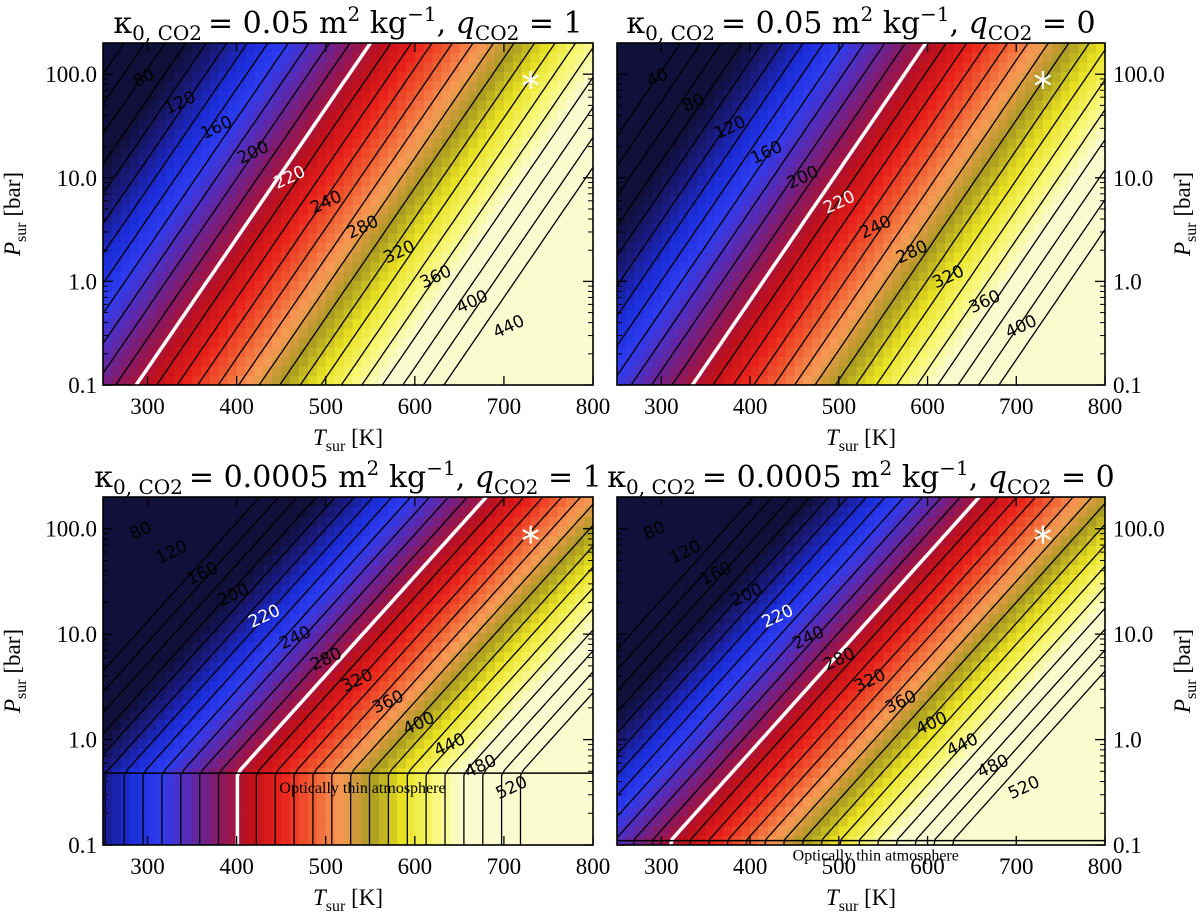  I want to click on marker-stroke, so click(530, 80).